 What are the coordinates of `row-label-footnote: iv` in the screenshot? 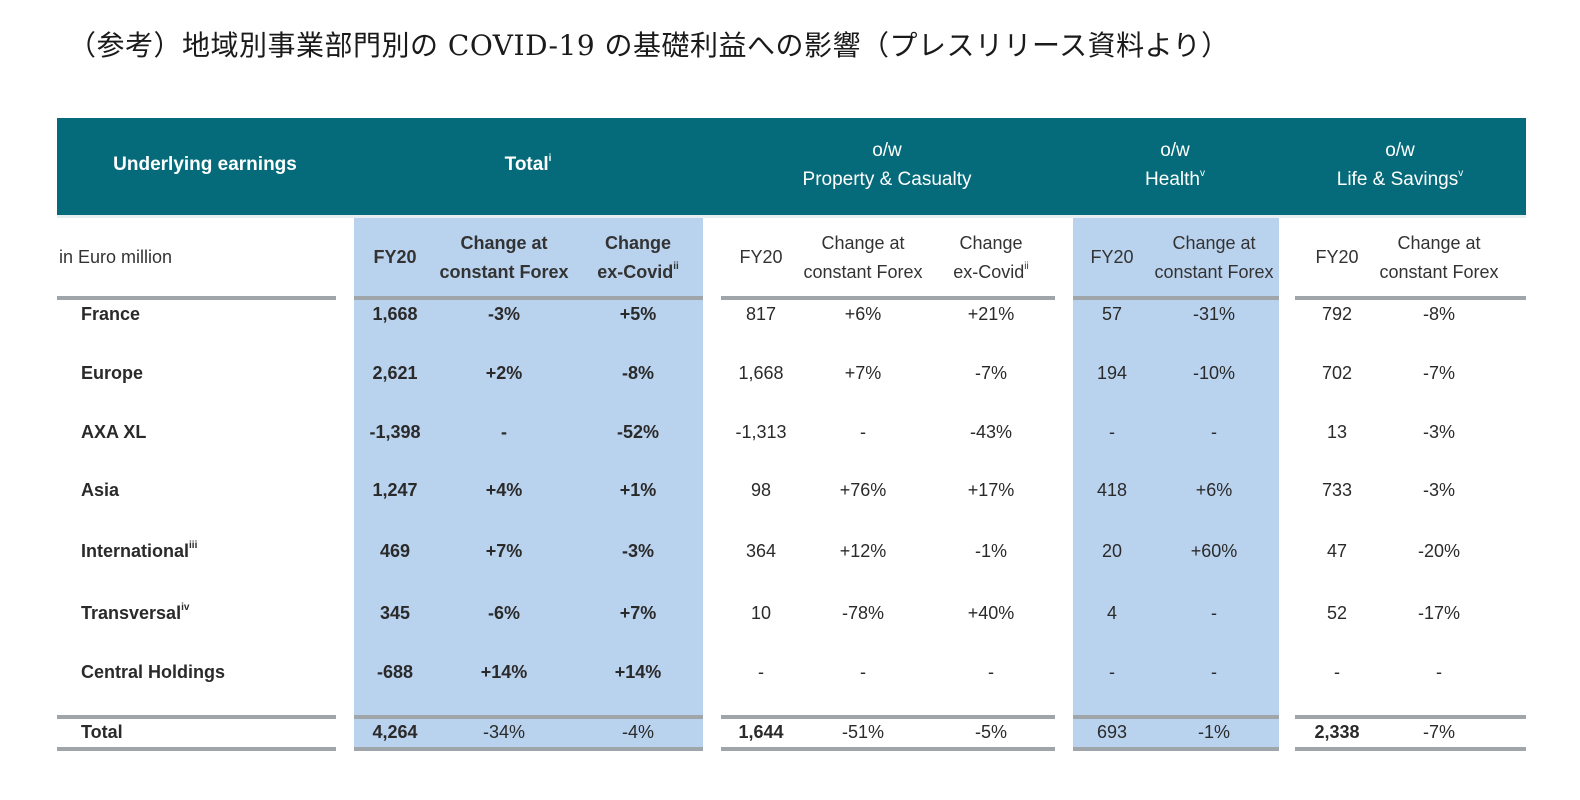 It's located at (185, 607).